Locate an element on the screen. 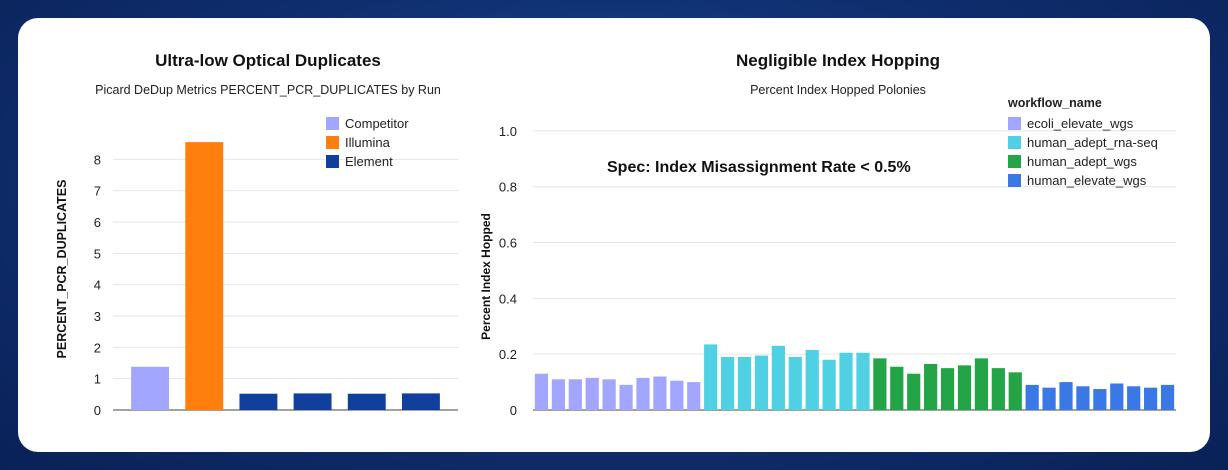  duplicates-legend: Competitor Illumina Element is located at coordinates (367, 142).